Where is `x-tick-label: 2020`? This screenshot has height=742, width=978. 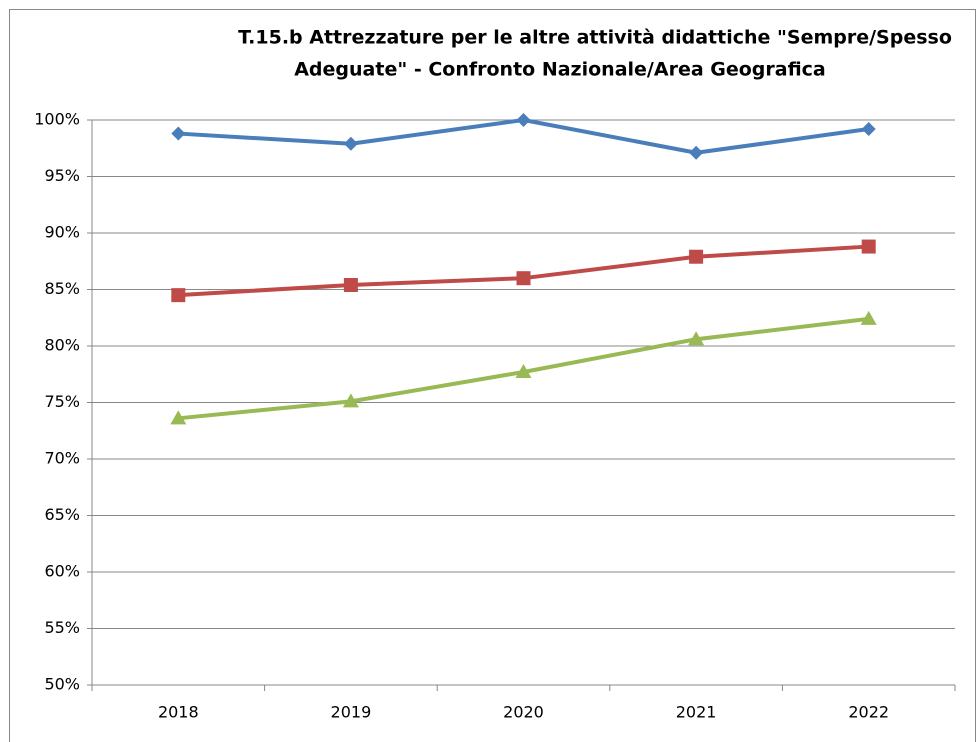
x-tick-label: 2020 is located at coordinates (523, 712).